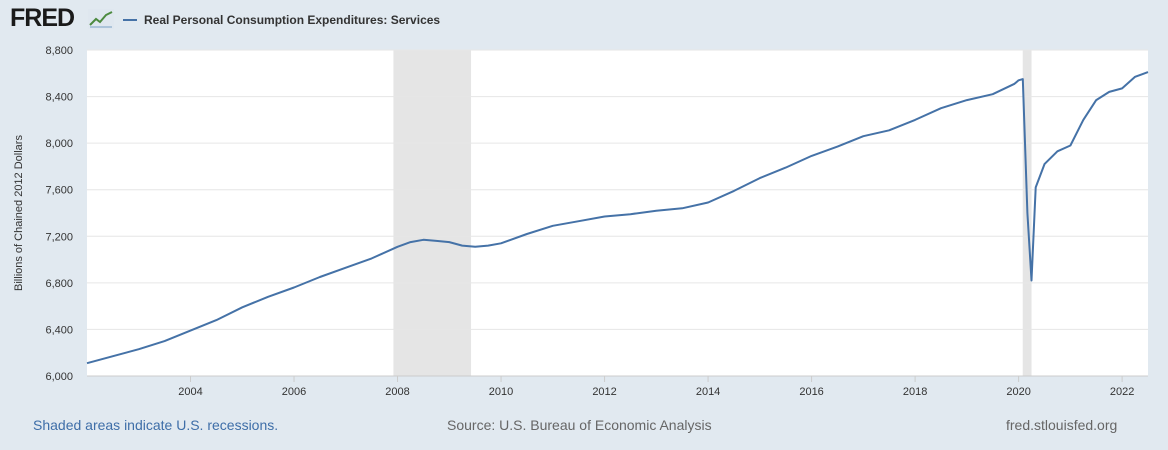 This screenshot has width=1168, height=450. I want to click on trend-line-icon, so click(101, 19).